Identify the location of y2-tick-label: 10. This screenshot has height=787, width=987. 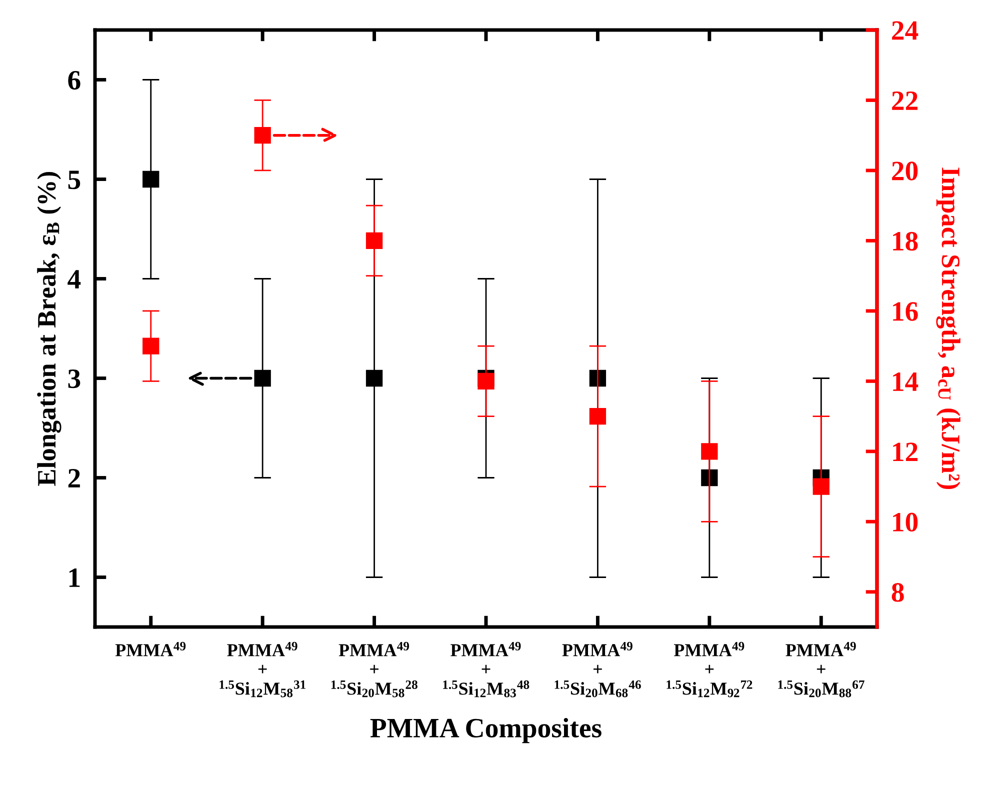
(905, 522).